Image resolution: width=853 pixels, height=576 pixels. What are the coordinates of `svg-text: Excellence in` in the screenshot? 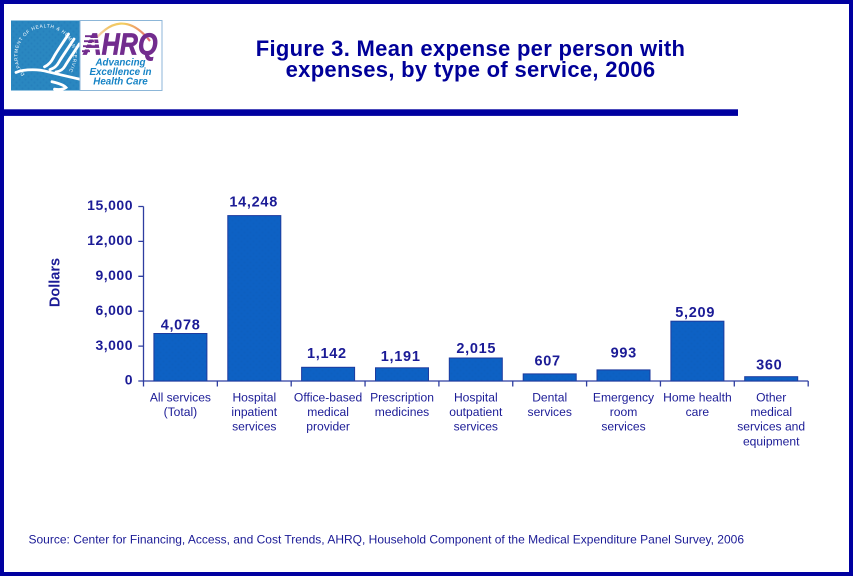 It's located at (120, 72).